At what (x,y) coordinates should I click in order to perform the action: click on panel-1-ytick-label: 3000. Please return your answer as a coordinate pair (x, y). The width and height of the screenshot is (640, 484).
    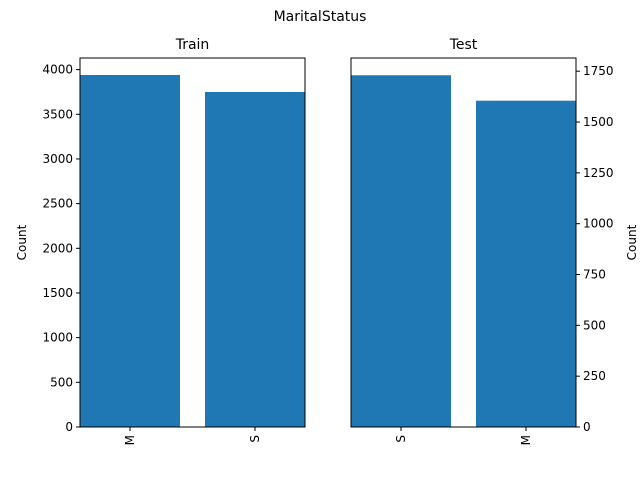
    Looking at the image, I should click on (57, 159).